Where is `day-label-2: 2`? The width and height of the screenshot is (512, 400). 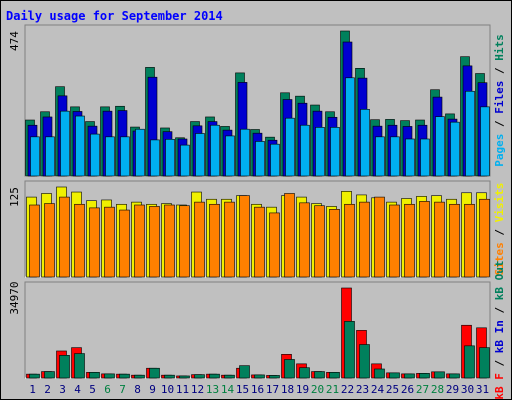 day-label-2: 2 is located at coordinates (47, 389).